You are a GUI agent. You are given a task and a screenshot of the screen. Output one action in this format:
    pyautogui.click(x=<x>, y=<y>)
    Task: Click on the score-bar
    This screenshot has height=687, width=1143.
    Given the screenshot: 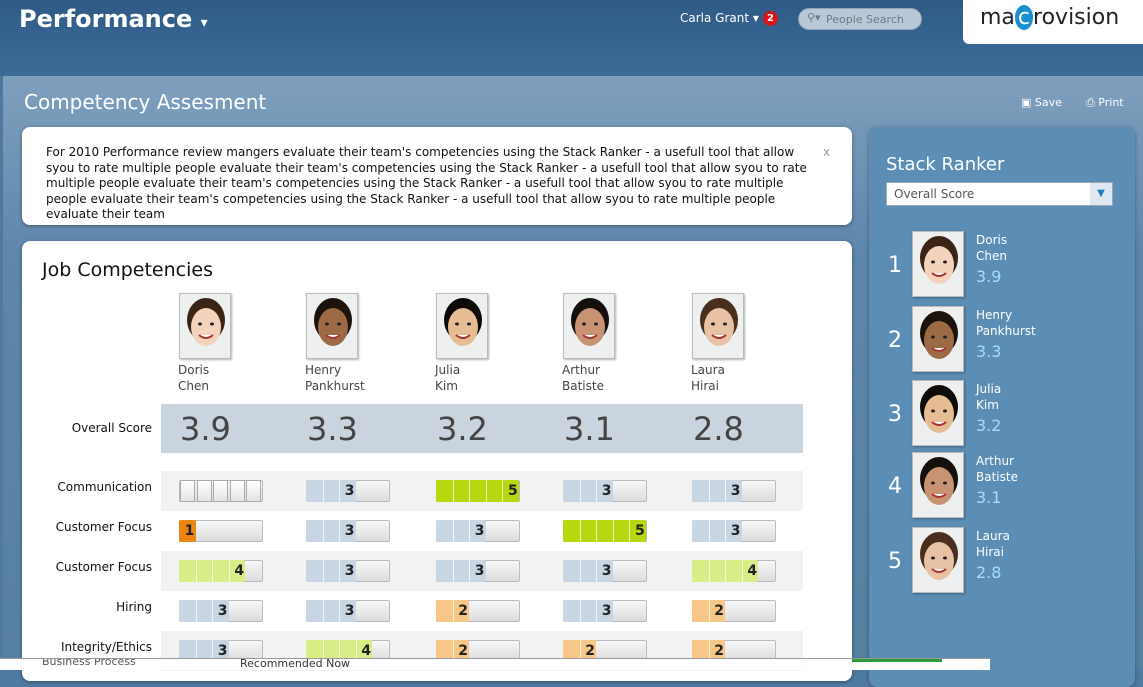 What is the action you would take?
    pyautogui.click(x=221, y=491)
    